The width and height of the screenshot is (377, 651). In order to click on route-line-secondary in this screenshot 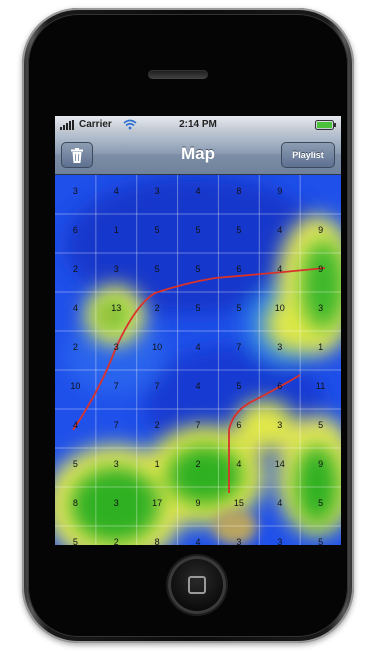, I will do `click(264, 433)`.